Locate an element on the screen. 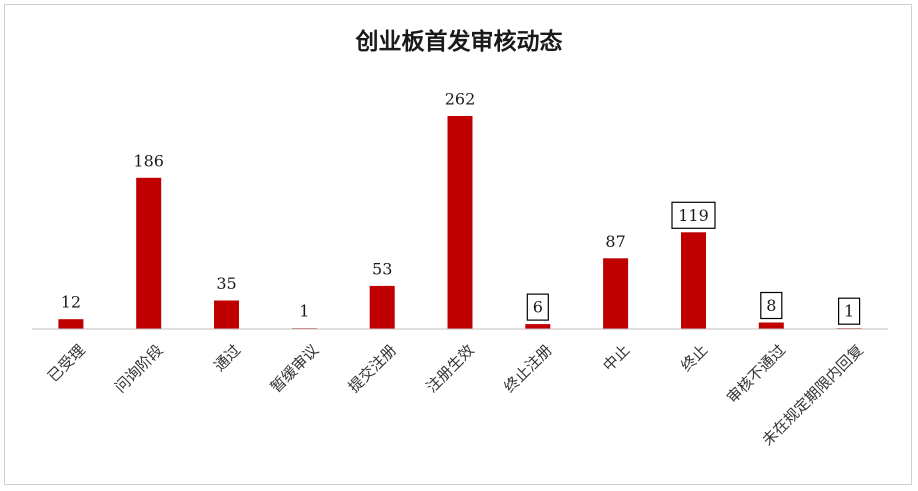 The image size is (918, 491). category-tick-label: 注册生效 is located at coordinates (450, 368).